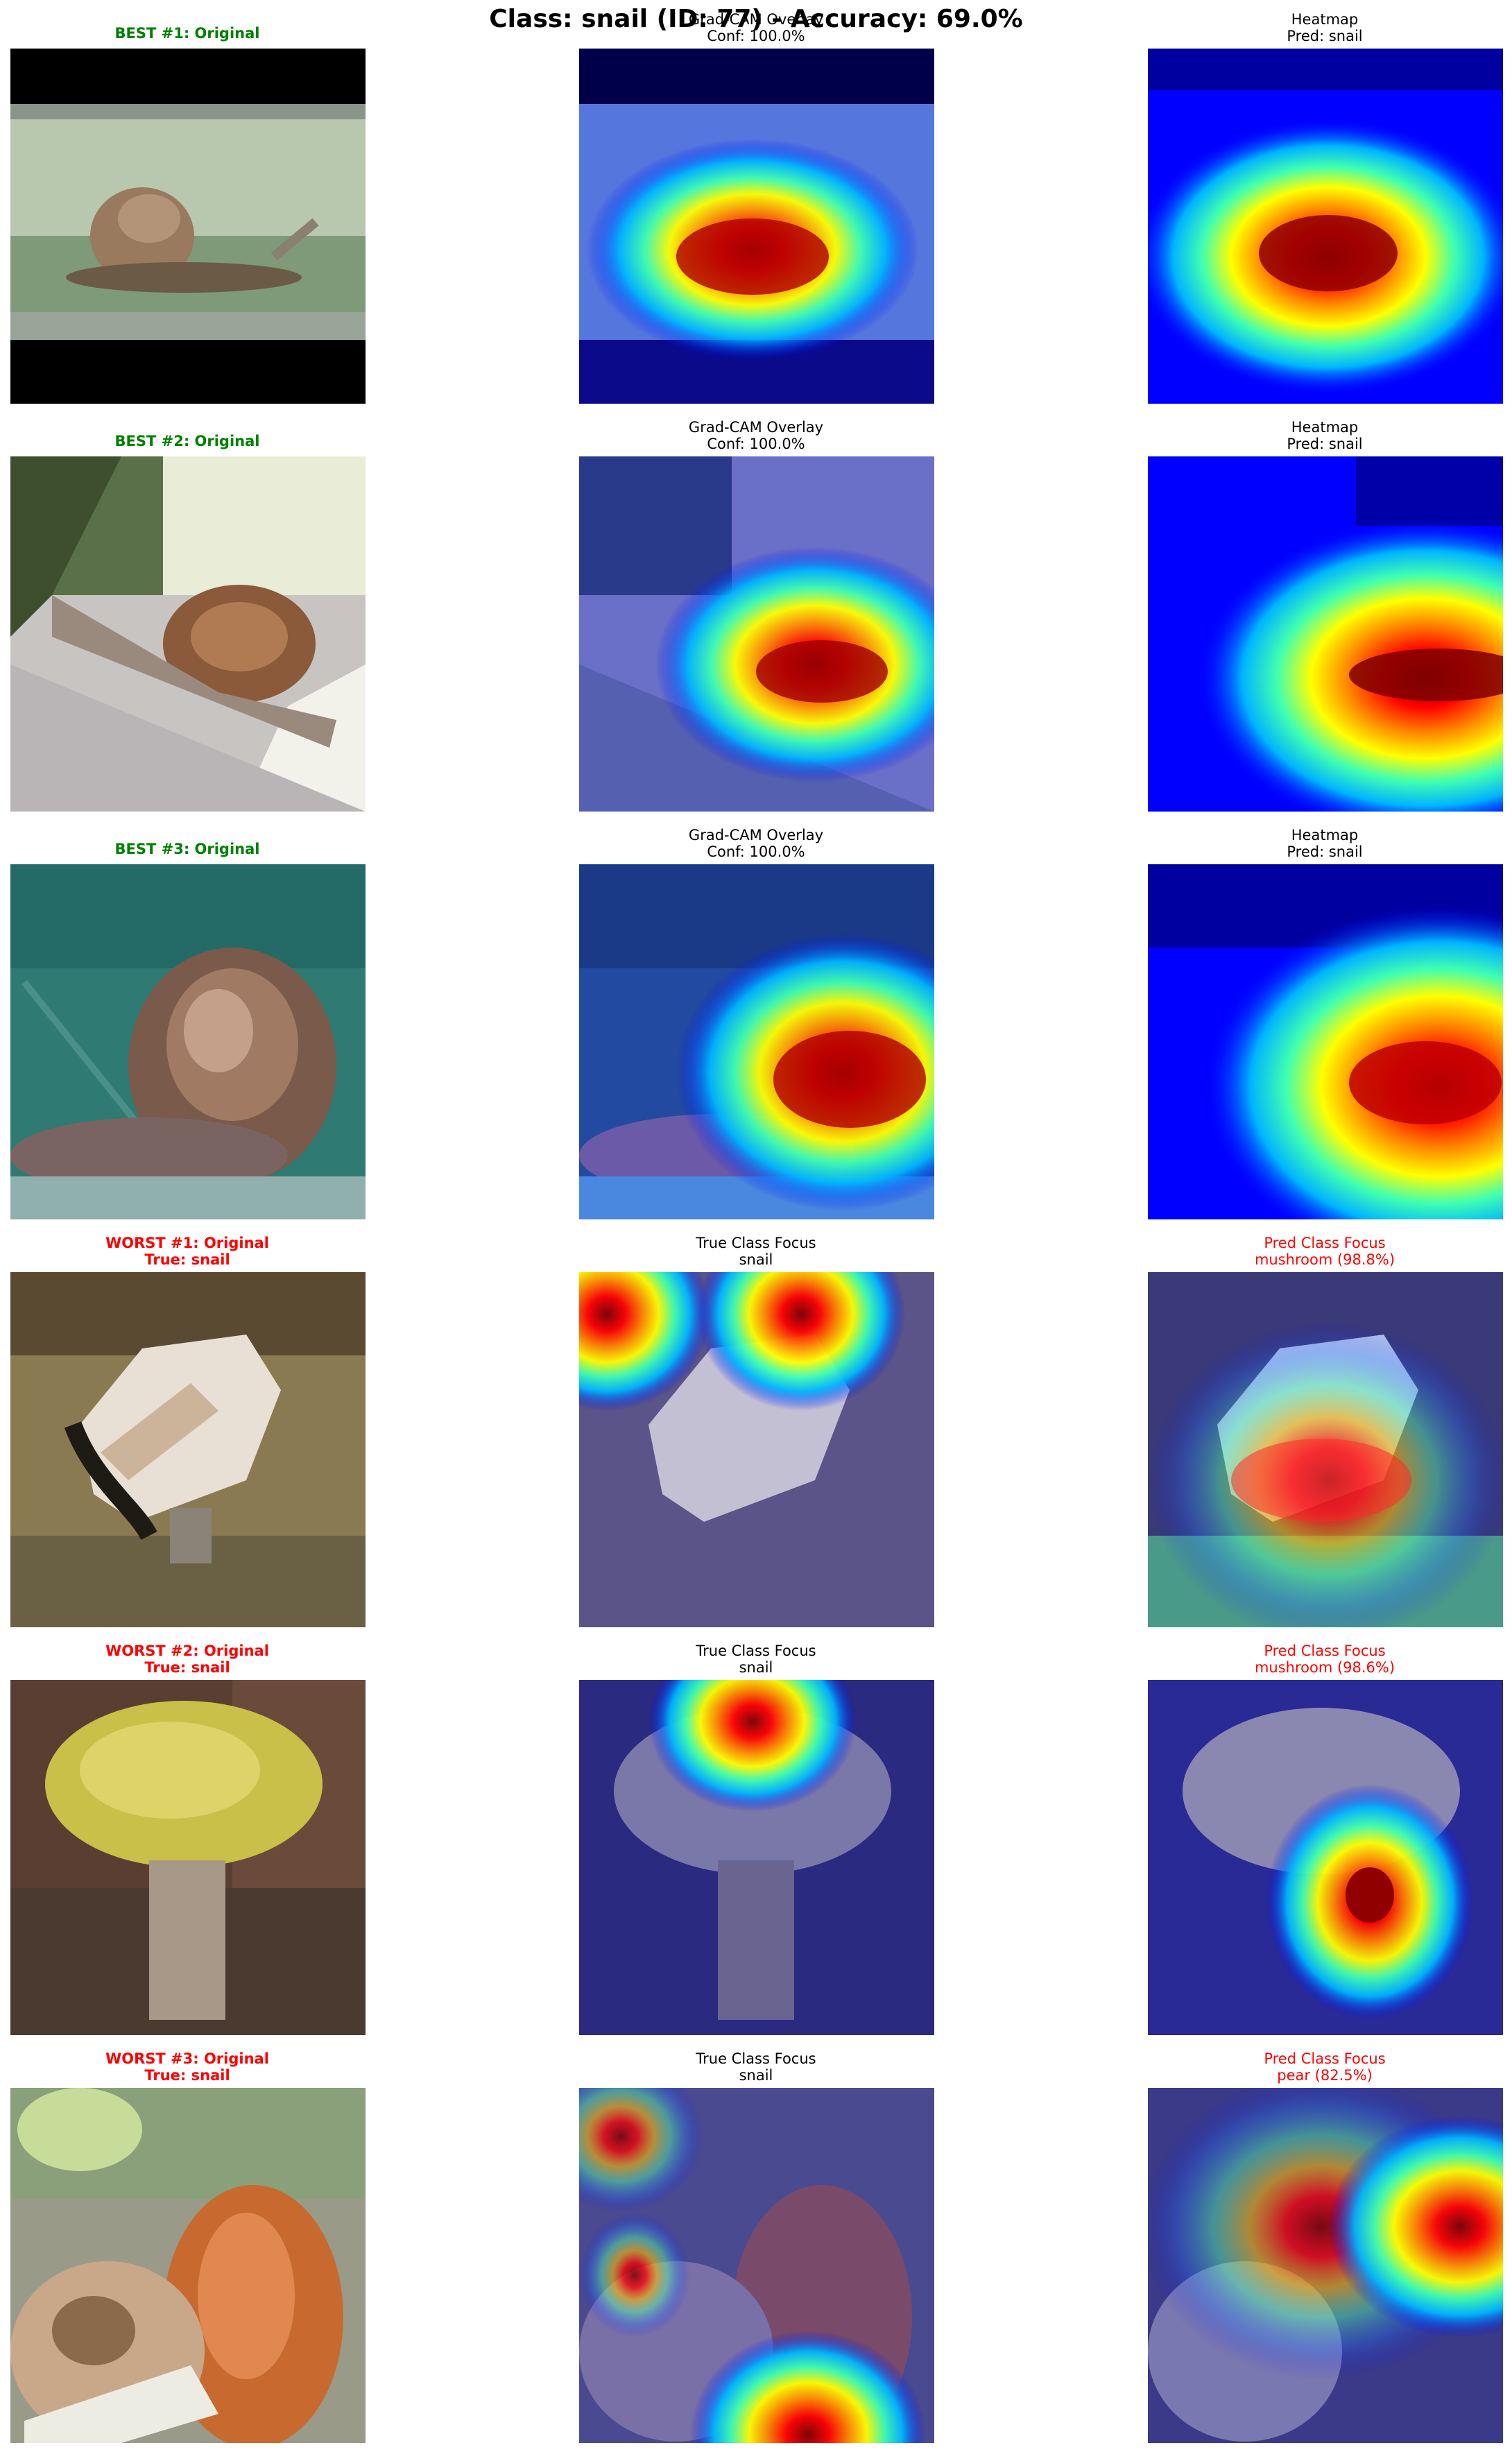  I want to click on original-title: WORST #2: Original True: snail, so click(187, 1659).